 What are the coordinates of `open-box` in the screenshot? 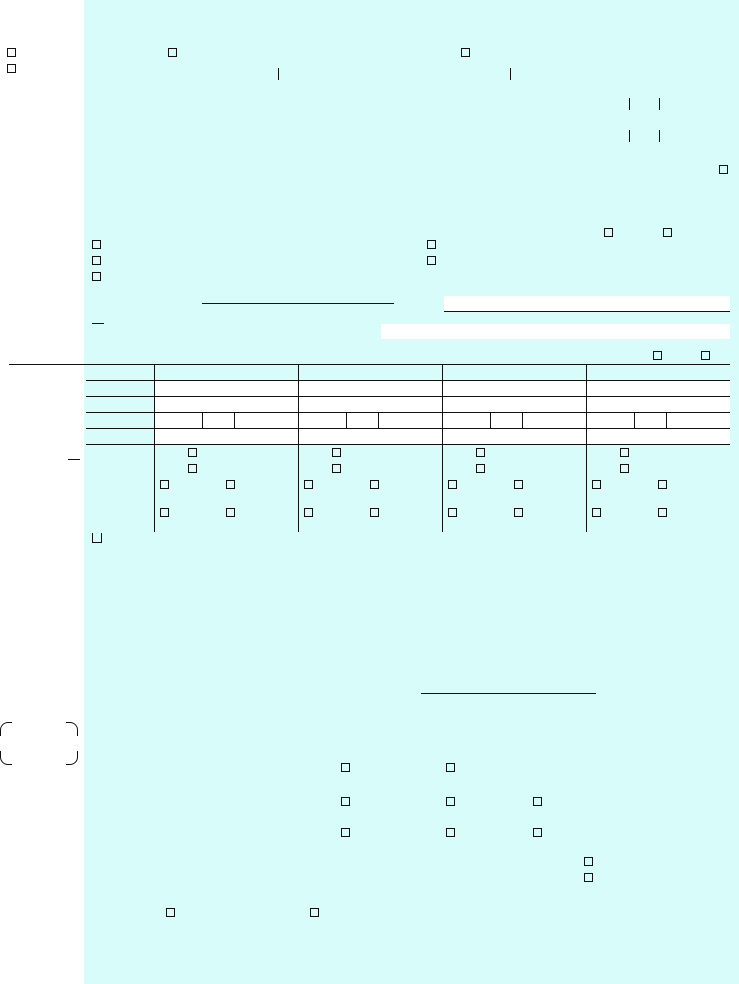 It's located at (97, 538).